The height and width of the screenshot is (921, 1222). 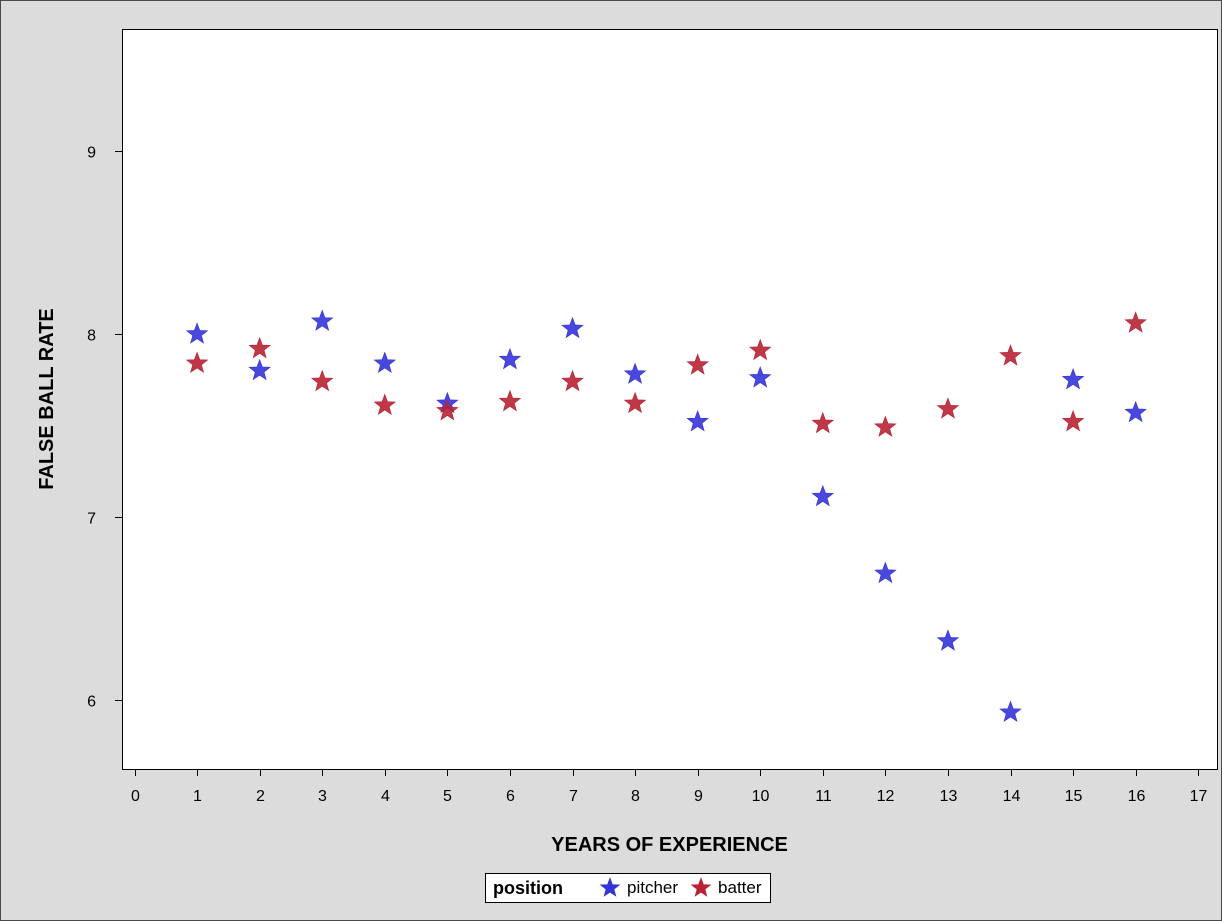 What do you see at coordinates (91, 702) in the screenshot?
I see `y-tick-label: 6` at bounding box center [91, 702].